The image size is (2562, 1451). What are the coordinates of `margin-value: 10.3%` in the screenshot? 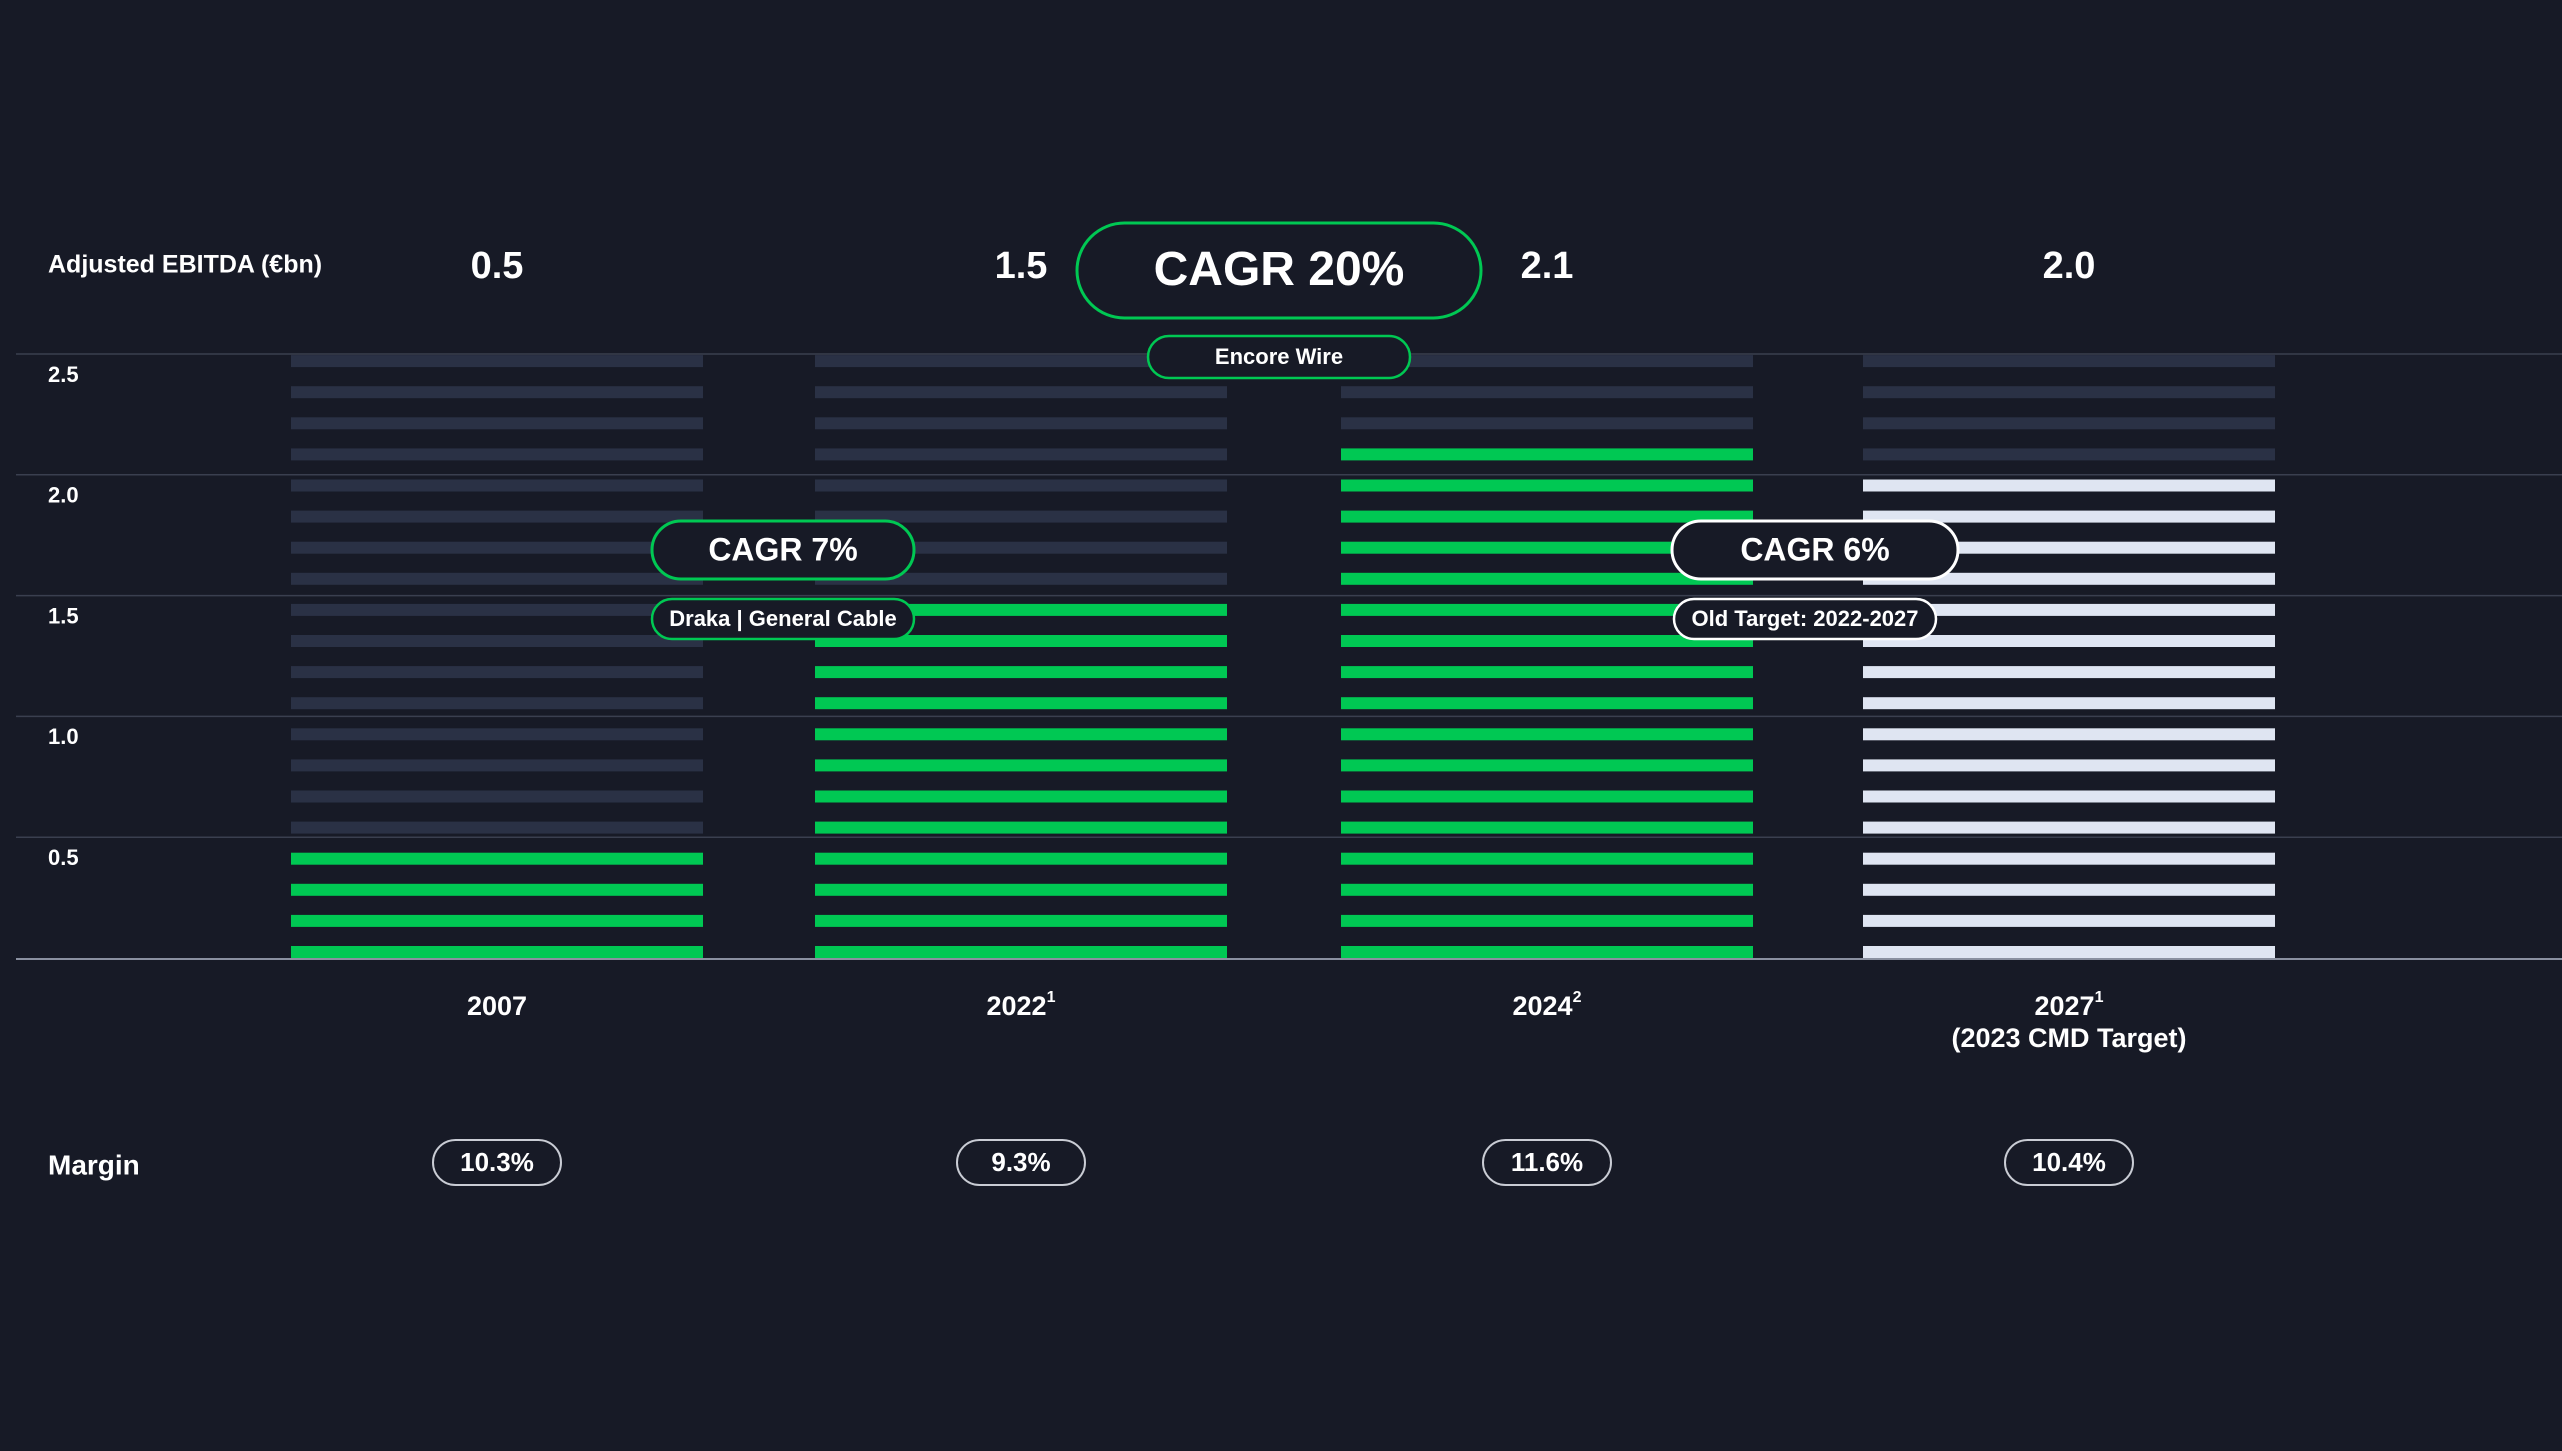 It's located at (497, 1162).